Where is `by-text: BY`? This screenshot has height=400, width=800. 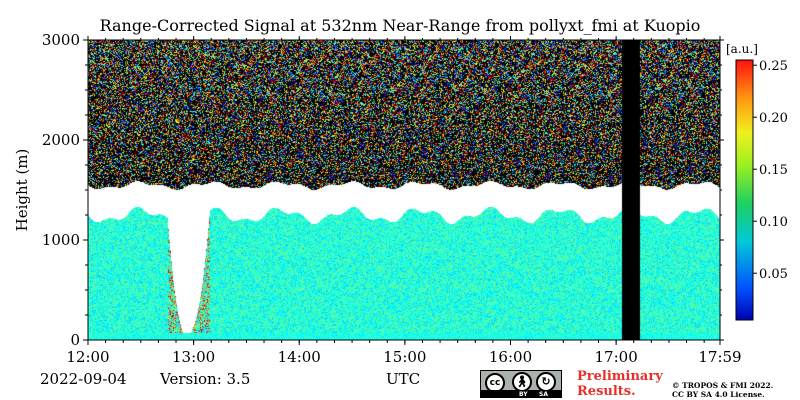 by-text: BY is located at coordinates (523, 394).